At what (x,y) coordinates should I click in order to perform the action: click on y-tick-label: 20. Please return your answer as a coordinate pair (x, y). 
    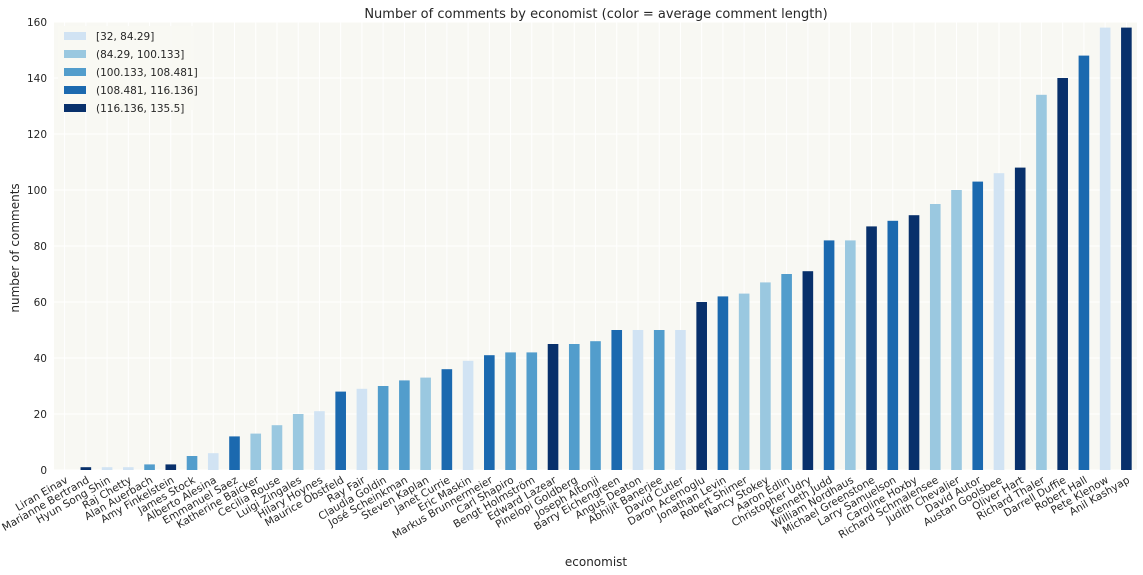
    Looking at the image, I should click on (40, 415).